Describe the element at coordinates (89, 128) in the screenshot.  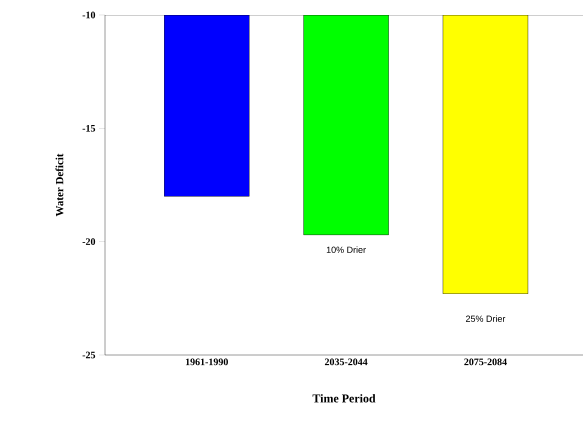
I see `y-tick-label: -15` at that location.